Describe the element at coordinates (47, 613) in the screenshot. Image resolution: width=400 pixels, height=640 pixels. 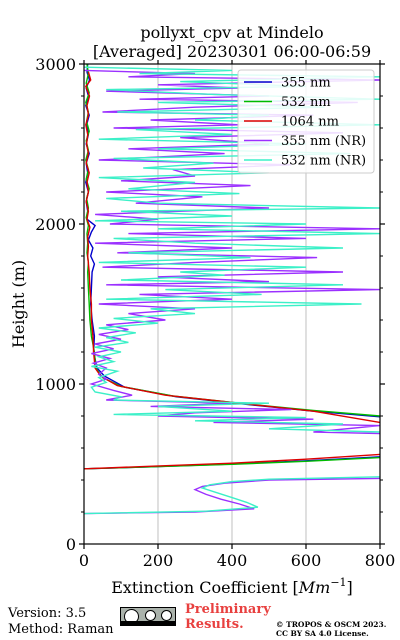
I see `version-text: Version: 3.5` at that location.